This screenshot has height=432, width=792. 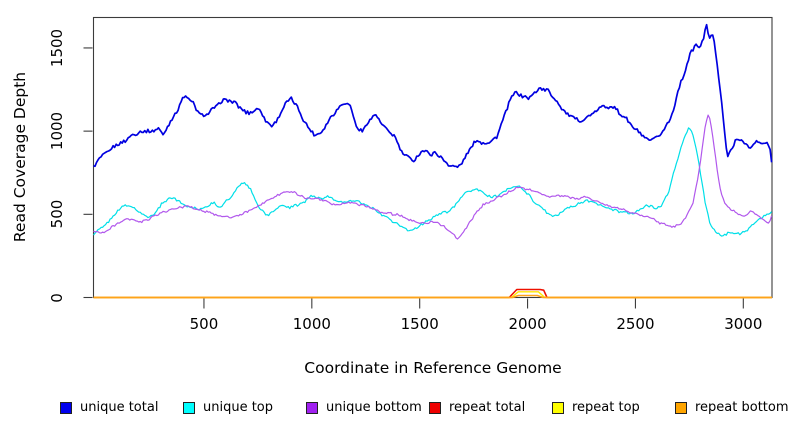 I want to click on legend-label: unique bottom, so click(x=374, y=407).